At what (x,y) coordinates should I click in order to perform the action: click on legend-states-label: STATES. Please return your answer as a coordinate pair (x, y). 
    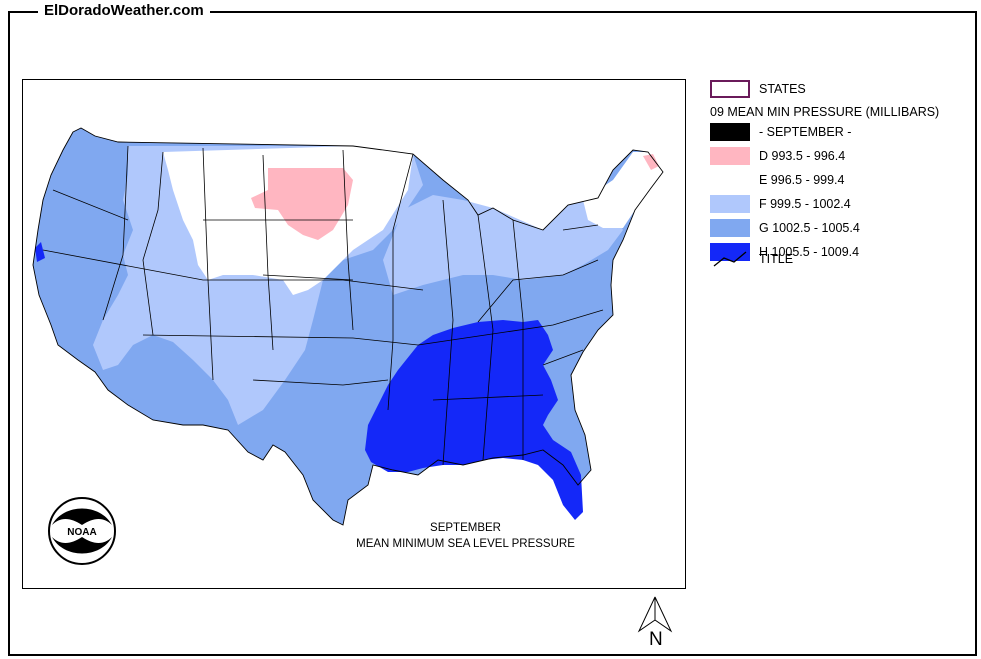
    Looking at the image, I should click on (782, 89).